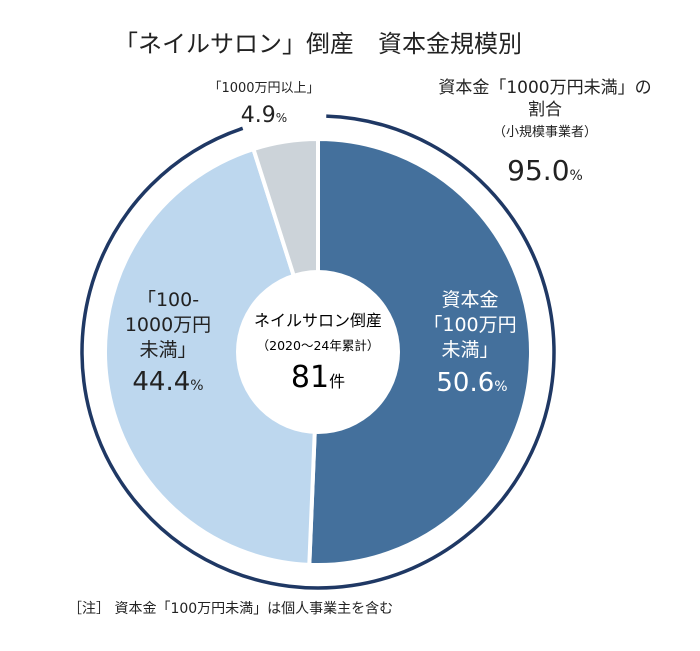  I want to click on svg-text: 95.0%, so click(545, 170).